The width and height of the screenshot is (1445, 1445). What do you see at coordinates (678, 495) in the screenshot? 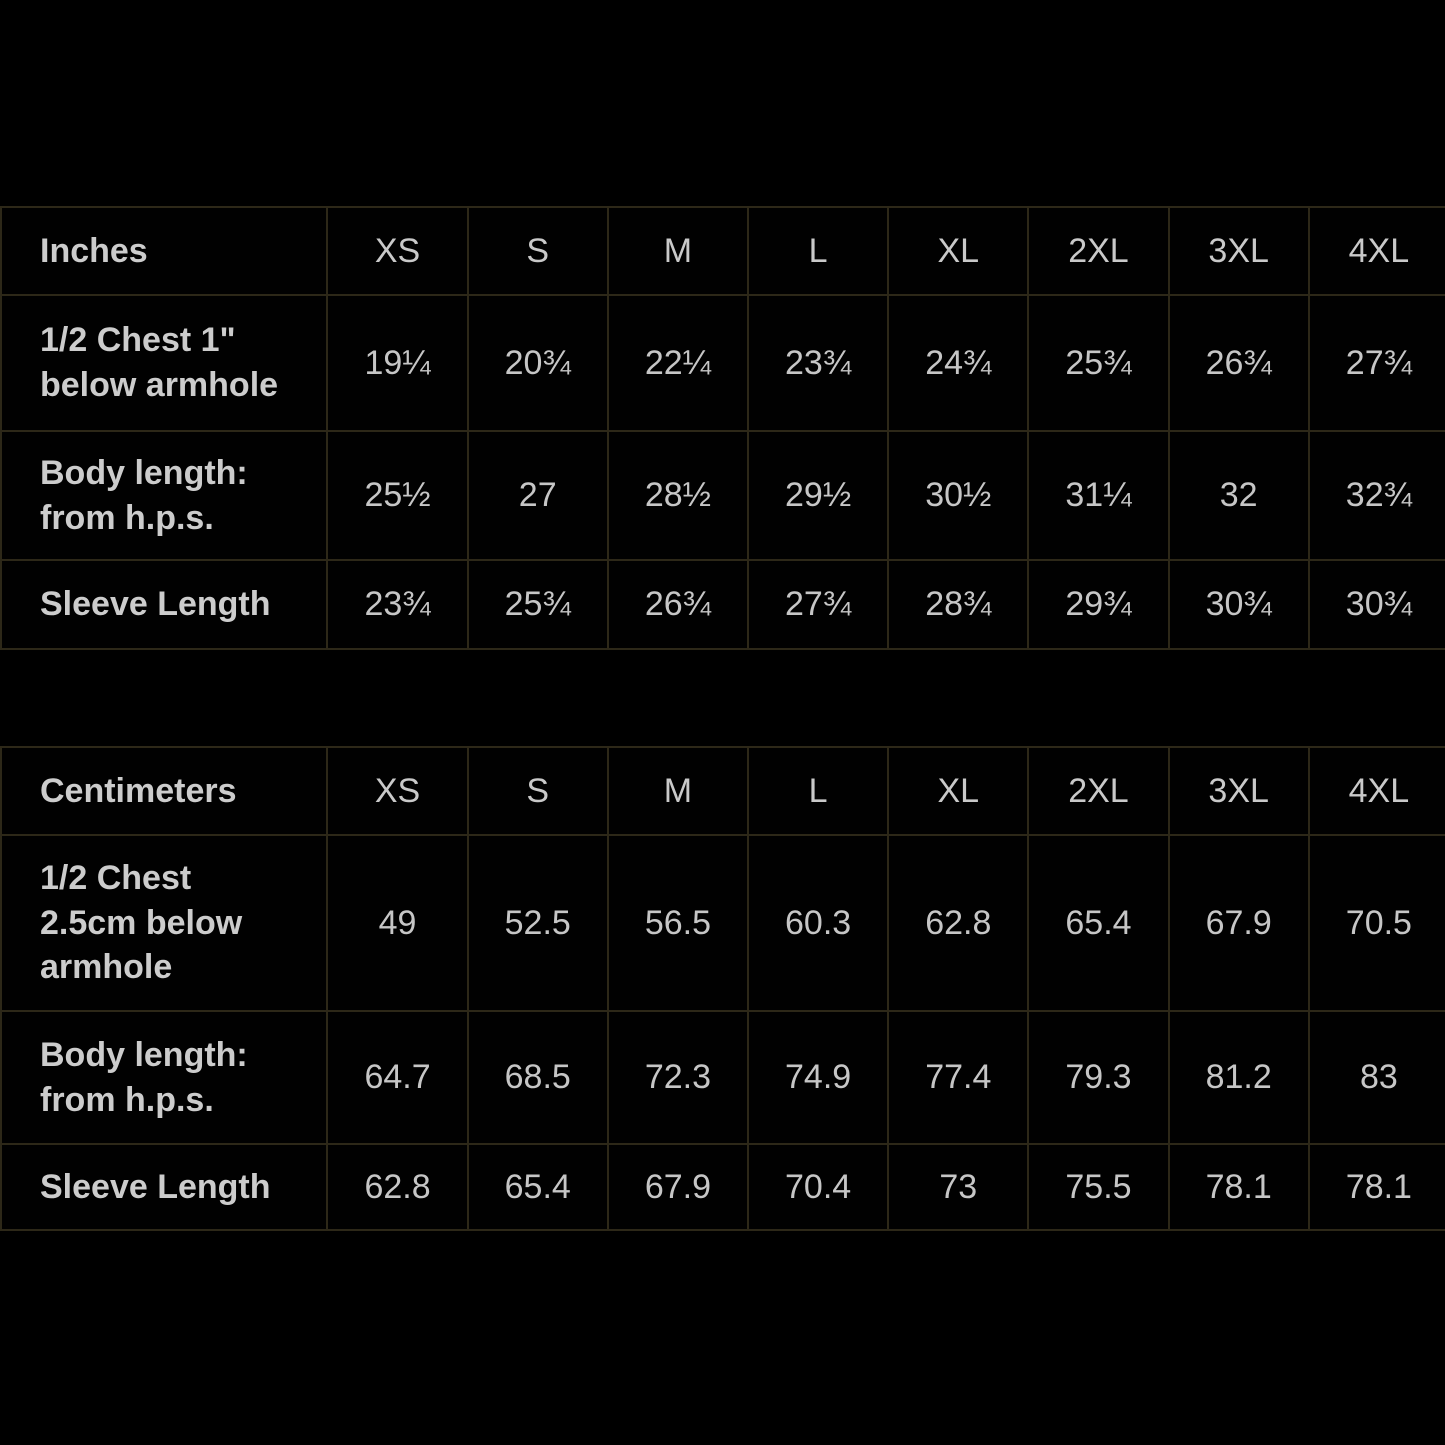
I see `value-cell: 28½` at bounding box center [678, 495].